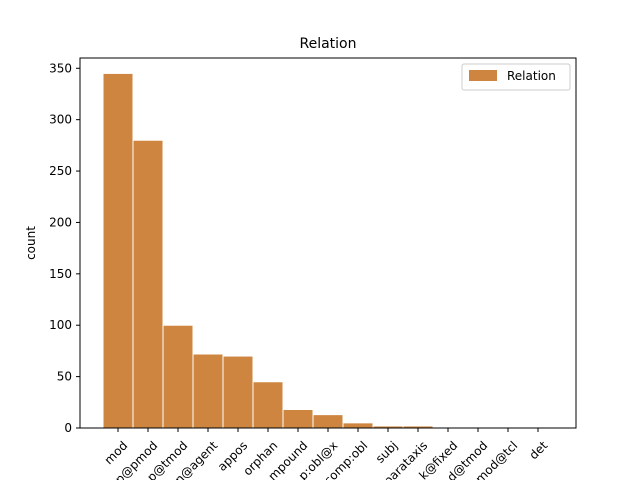  What do you see at coordinates (60, 120) in the screenshot?
I see `y-tick-label: 300` at bounding box center [60, 120].